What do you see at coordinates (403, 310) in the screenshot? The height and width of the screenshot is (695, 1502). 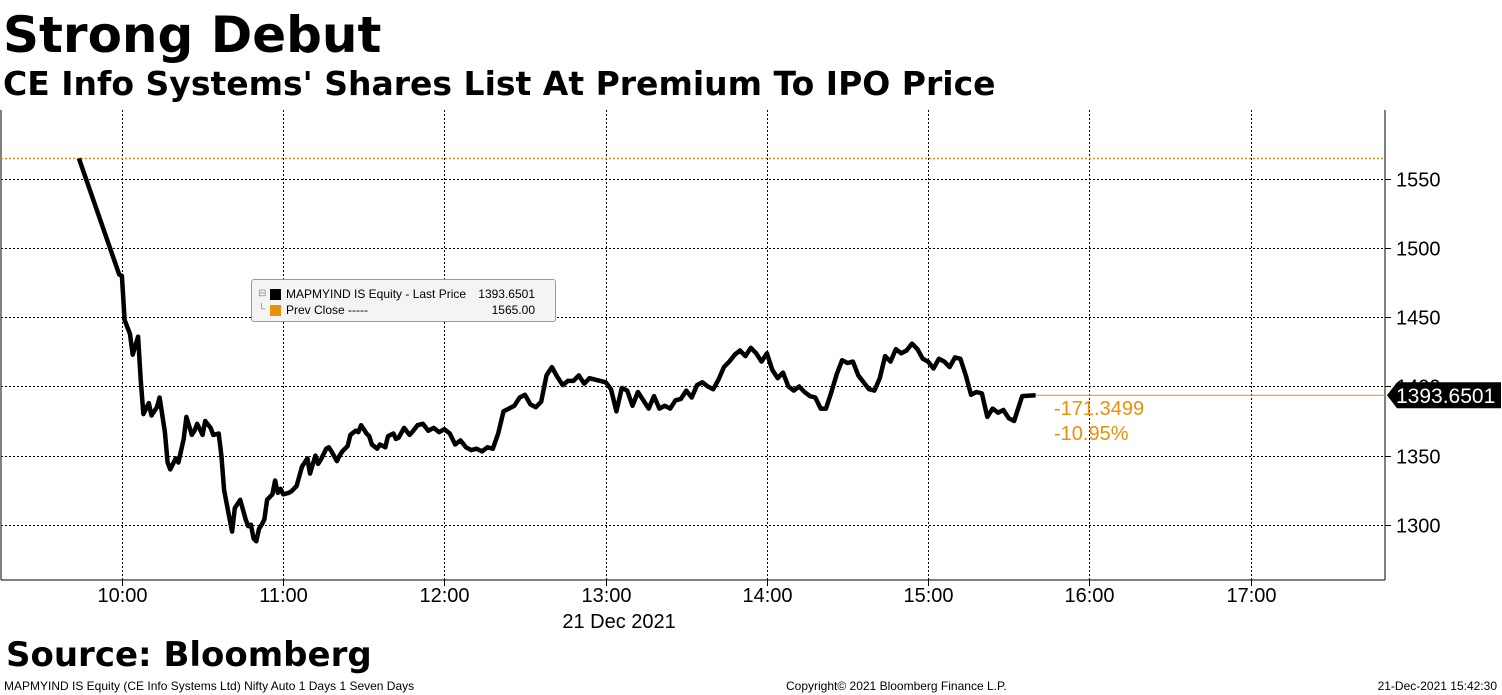 I see `legend-row-prev-close: └ Prev Close ----- 1565.00` at bounding box center [403, 310].